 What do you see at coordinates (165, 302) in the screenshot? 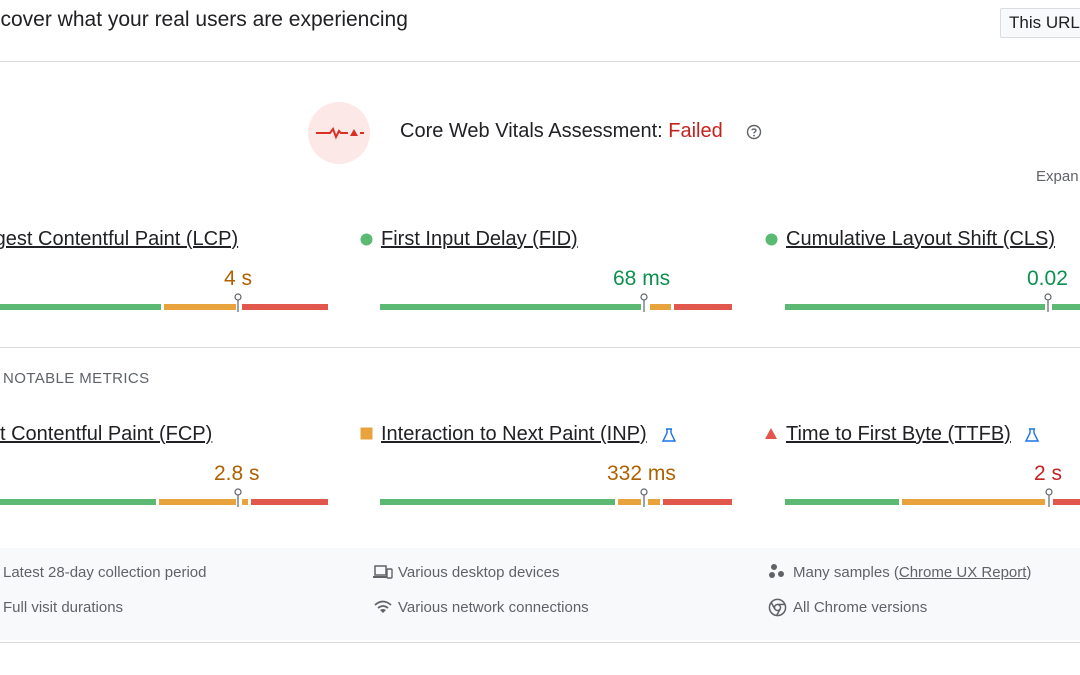
I see `distribution-bar-lcp` at bounding box center [165, 302].